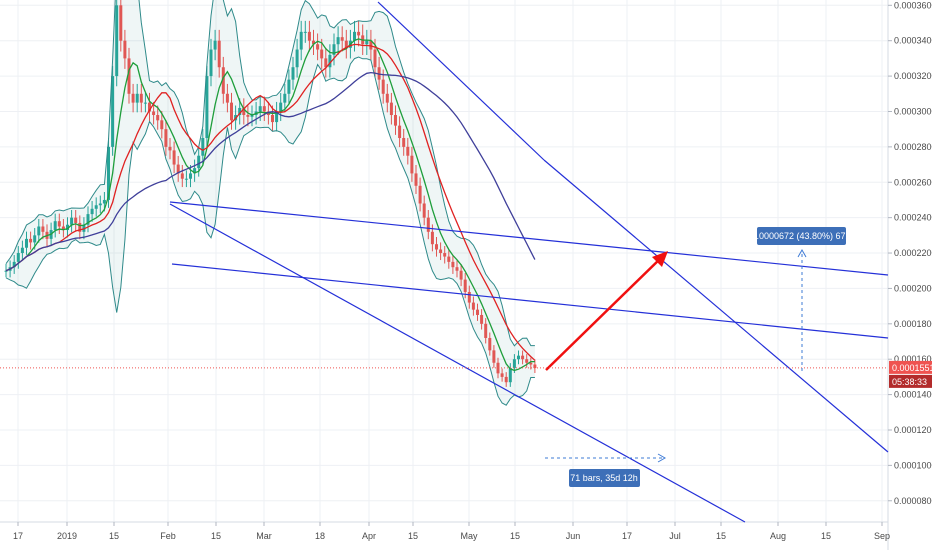  Describe the element at coordinates (778, 536) in the screenshot. I see `time-tick-label: Aug` at that location.